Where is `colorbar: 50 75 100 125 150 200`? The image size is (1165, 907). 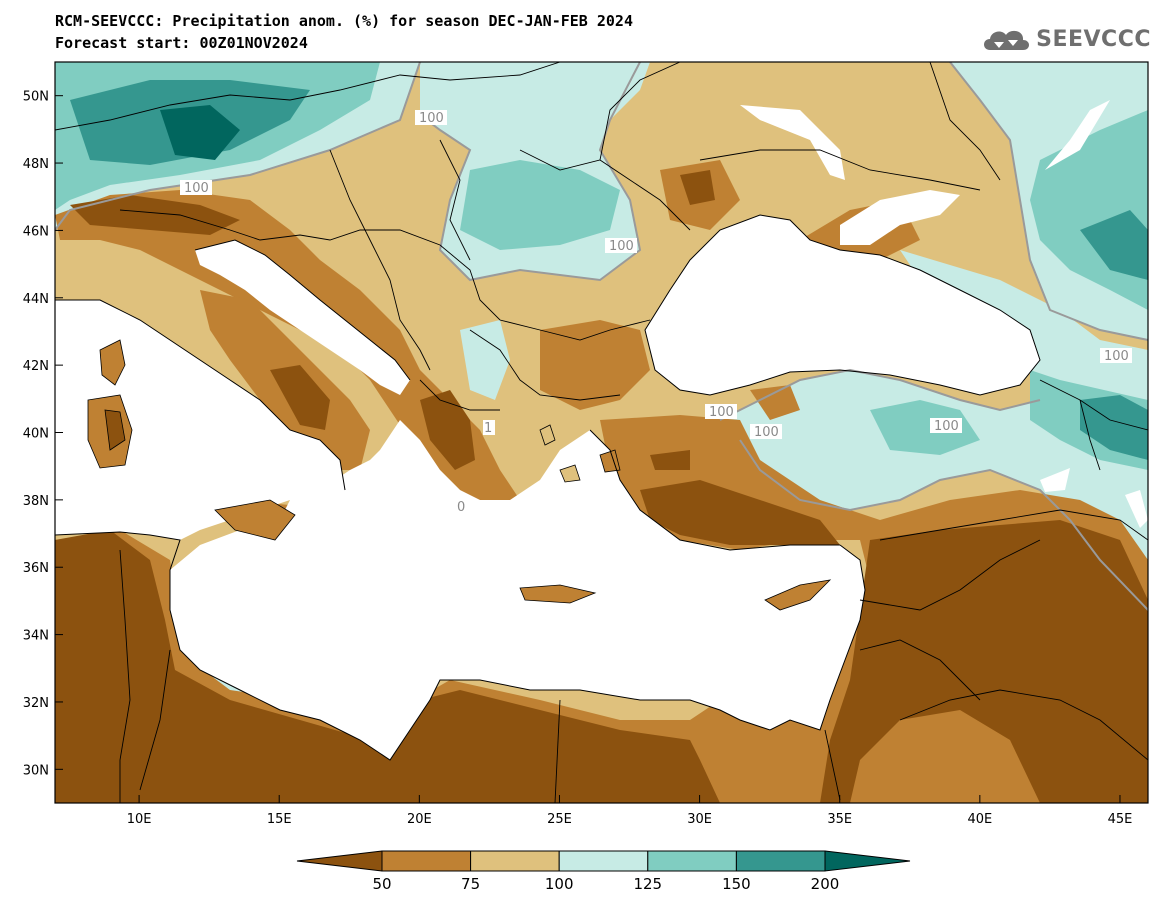 colorbar: 50 75 100 125 150 200 is located at coordinates (603, 871).